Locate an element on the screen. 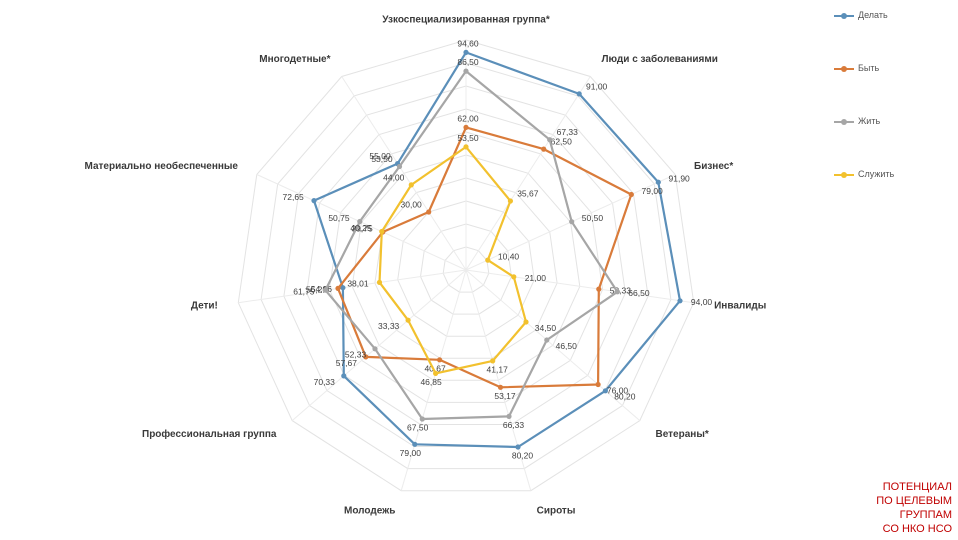  data-label: 66,33 is located at coordinates (514, 425).